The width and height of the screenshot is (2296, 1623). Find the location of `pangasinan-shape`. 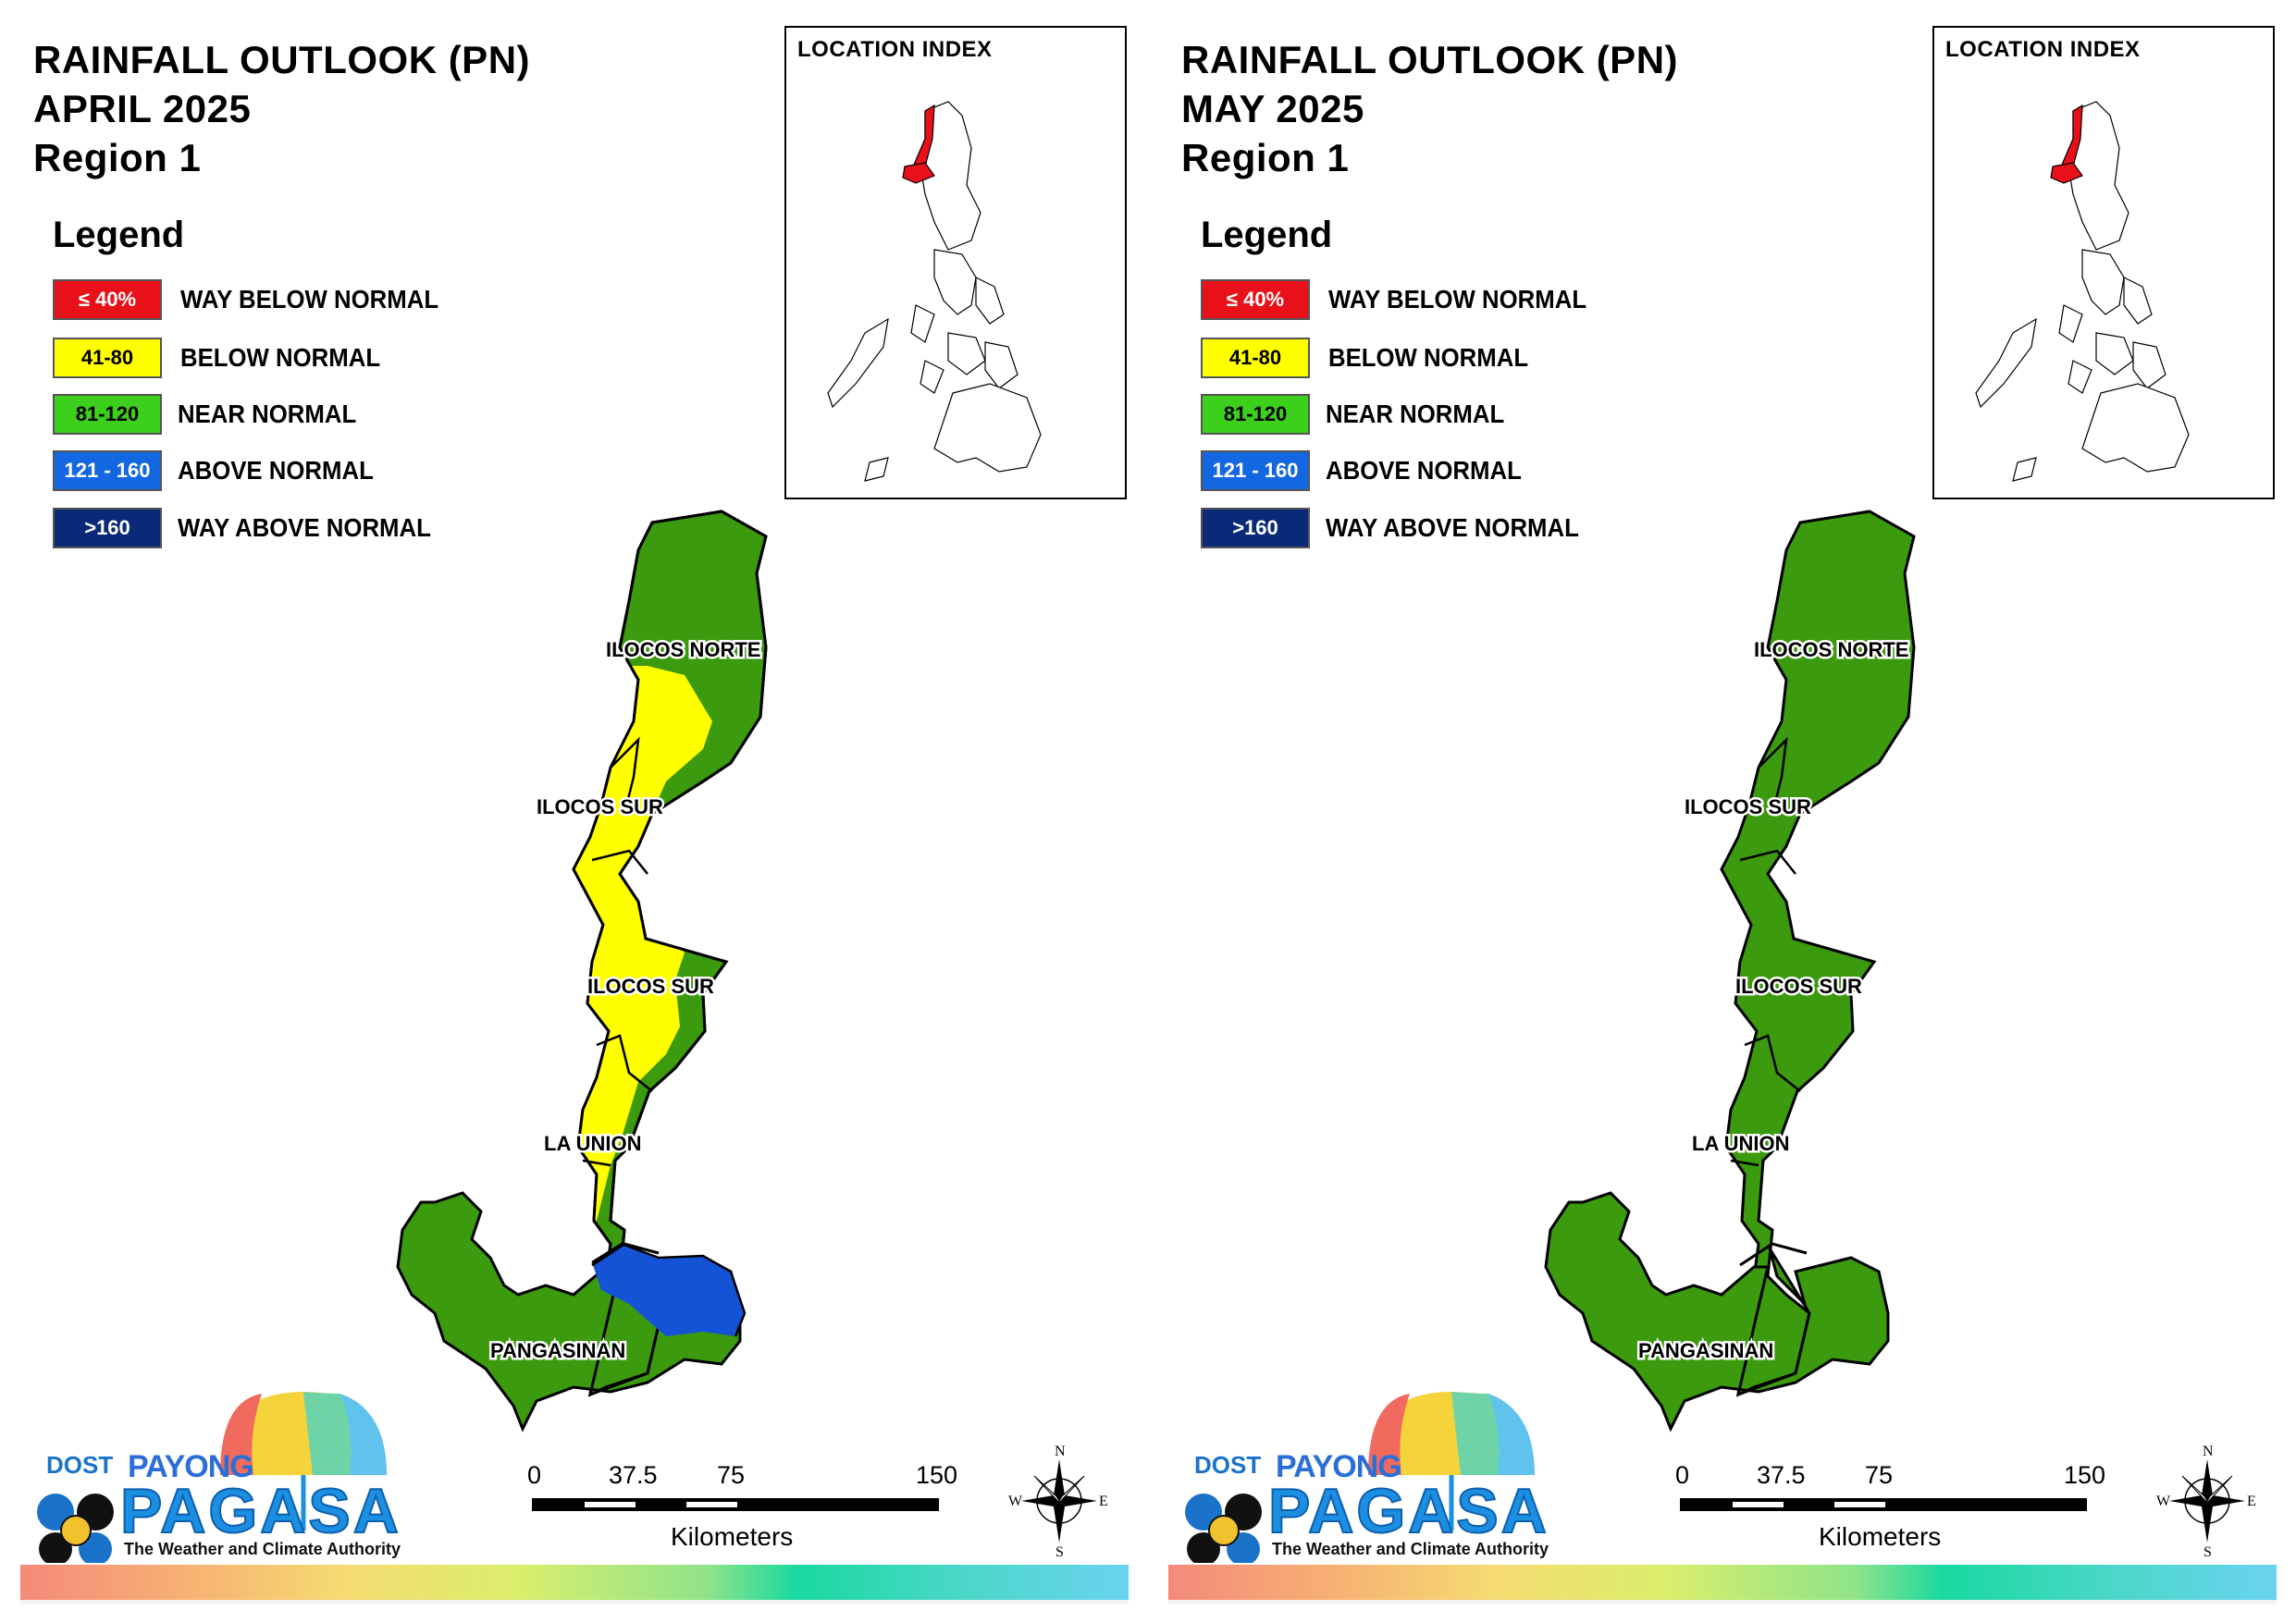

pangasinan-shape is located at coordinates (1717, 1311).